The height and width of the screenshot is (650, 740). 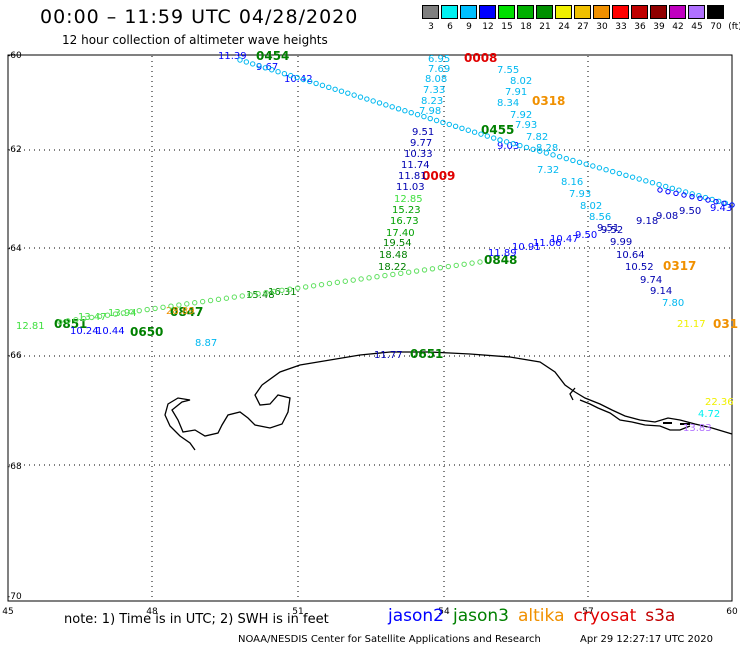 I want to click on lat-label: -68, so click(x=14, y=467).